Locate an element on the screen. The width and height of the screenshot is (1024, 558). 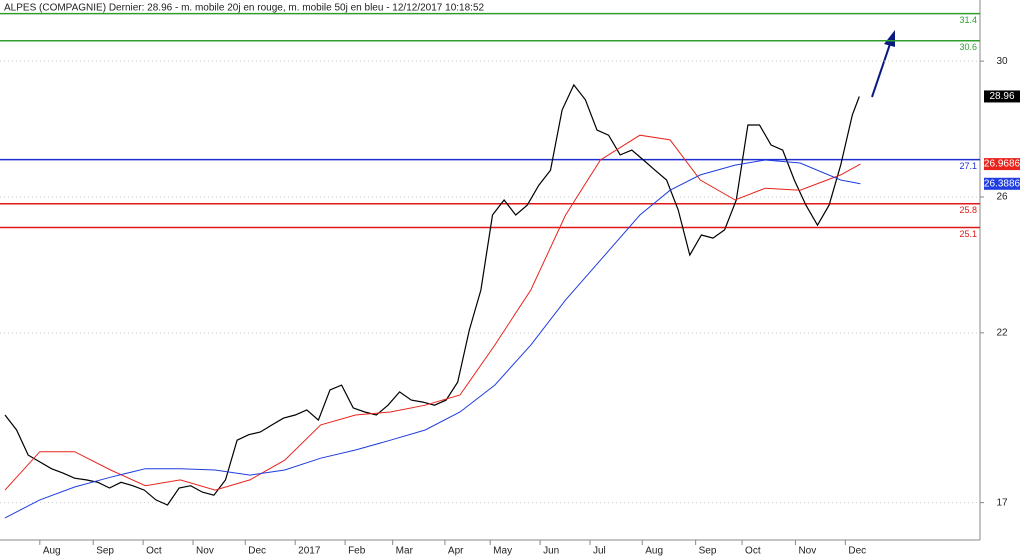
level-label: 31.4 is located at coordinates (968, 20).